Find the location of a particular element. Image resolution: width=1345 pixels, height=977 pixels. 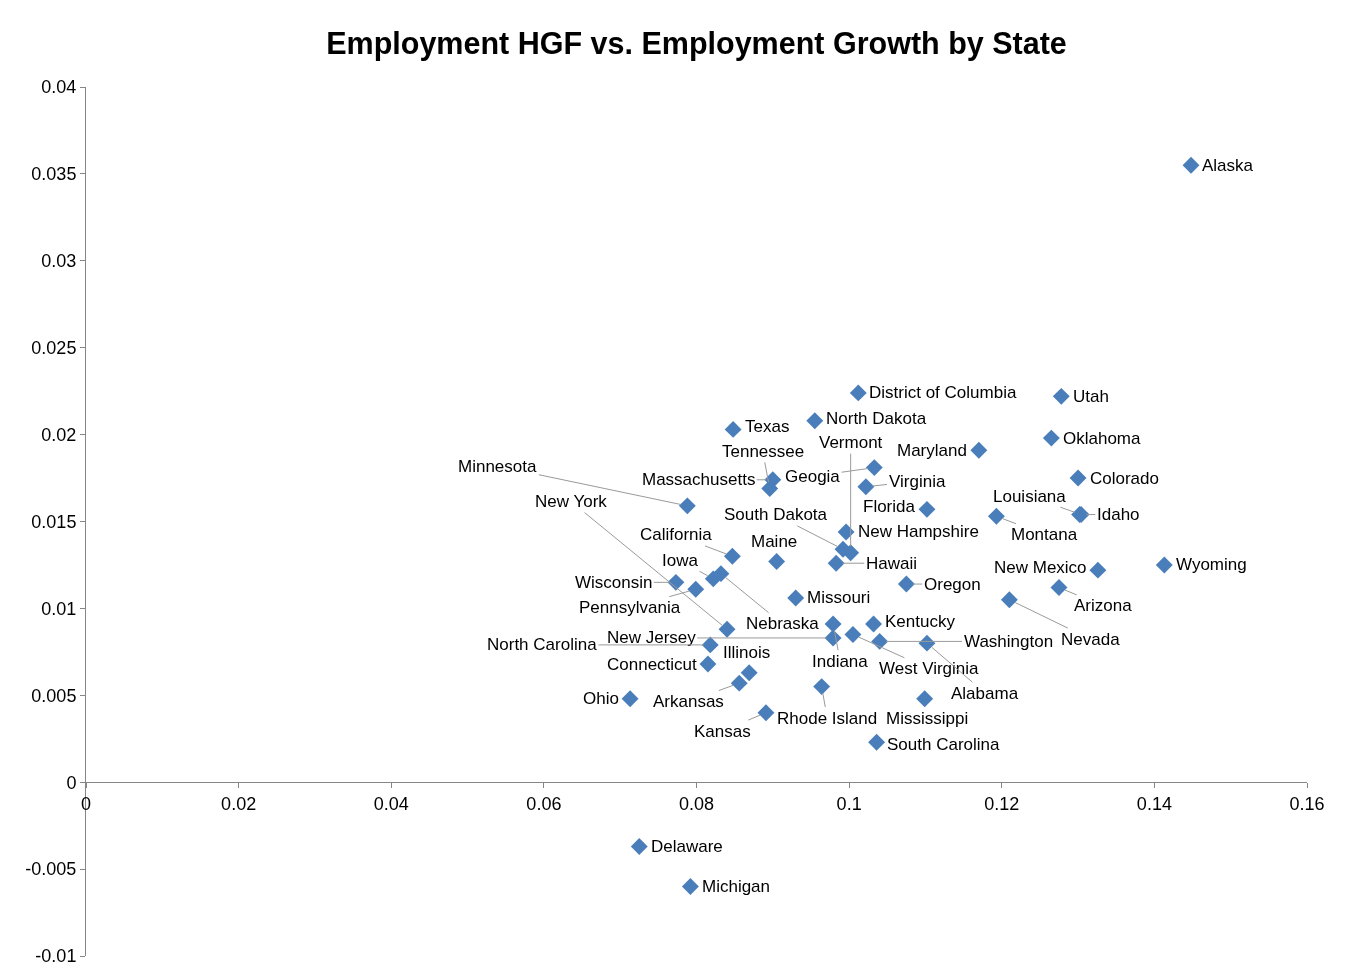

annotation: North Carolina is located at coordinates (542, 644).